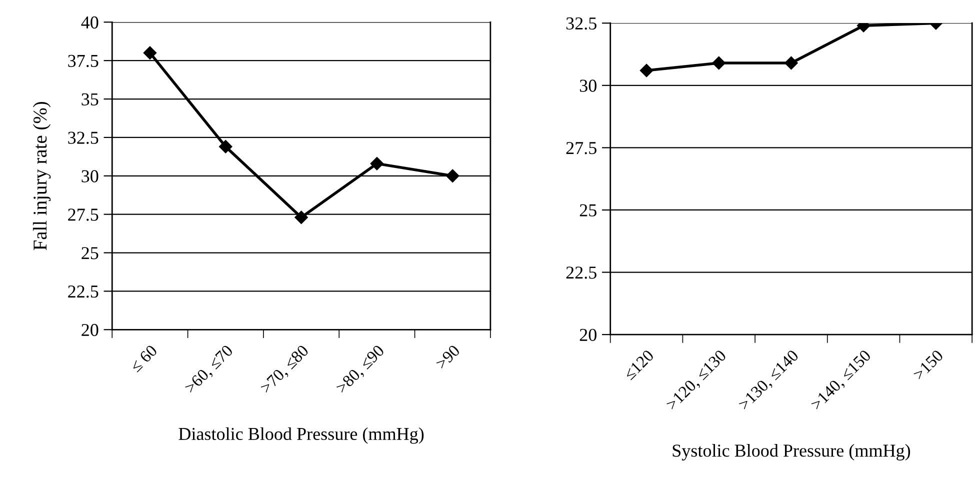  Describe the element at coordinates (144, 358) in the screenshot. I see `x-tick-label: ≤ 60` at that location.